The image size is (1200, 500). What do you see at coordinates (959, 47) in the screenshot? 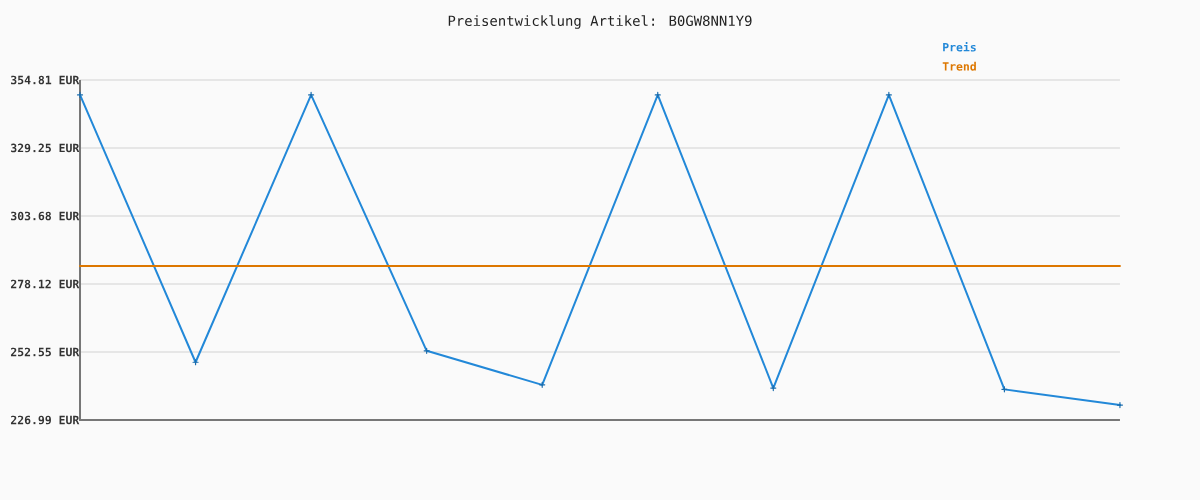
I see `text: Preis` at bounding box center [959, 47].